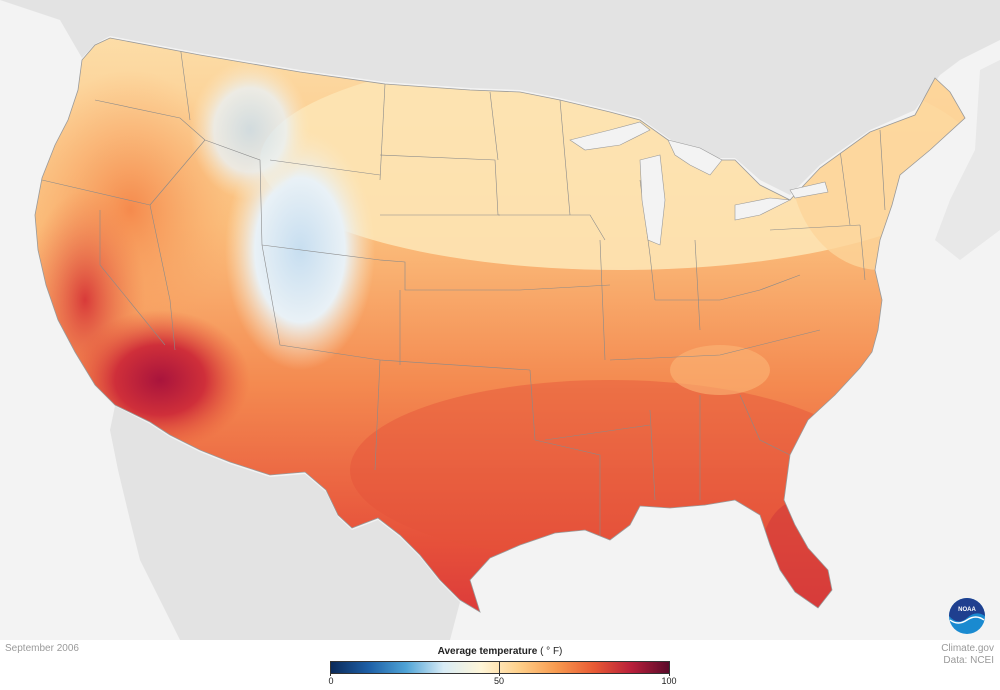  Describe the element at coordinates (331, 681) in the screenshot. I see `tick-label-min: 0` at that location.